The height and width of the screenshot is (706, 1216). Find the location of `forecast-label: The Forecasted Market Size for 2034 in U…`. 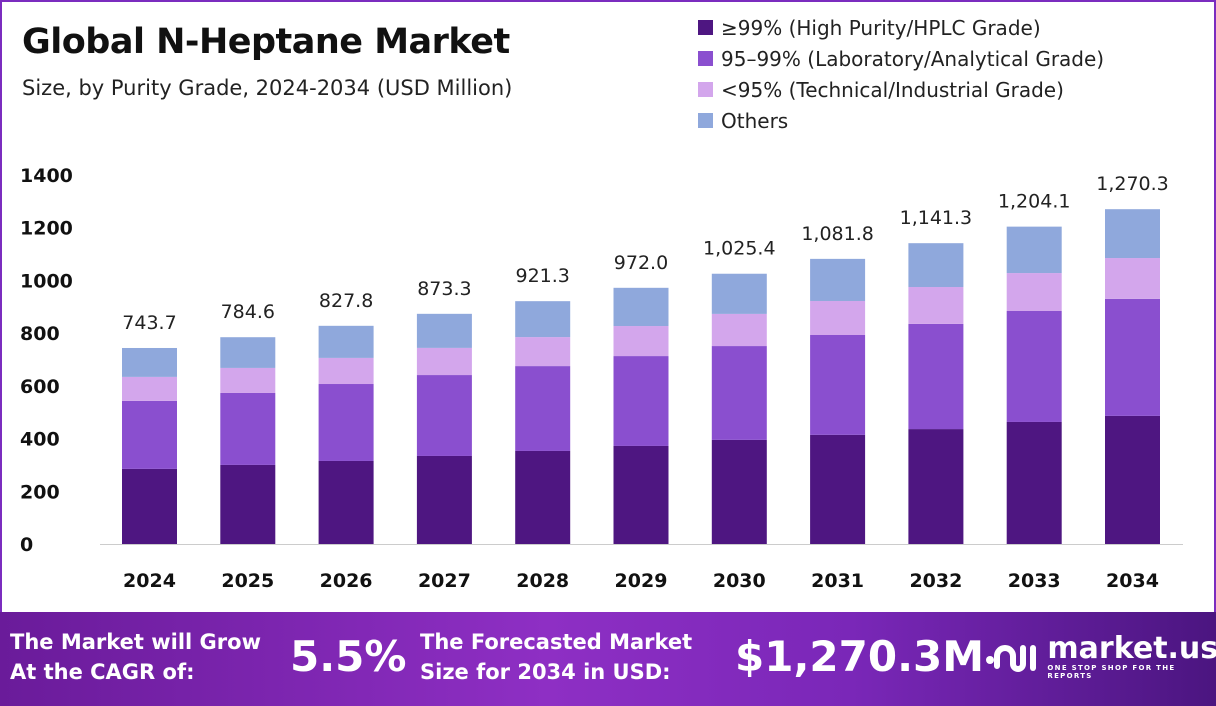

forecast-label: The Forecasted Market Size for 2034 in U… is located at coordinates (556, 657).